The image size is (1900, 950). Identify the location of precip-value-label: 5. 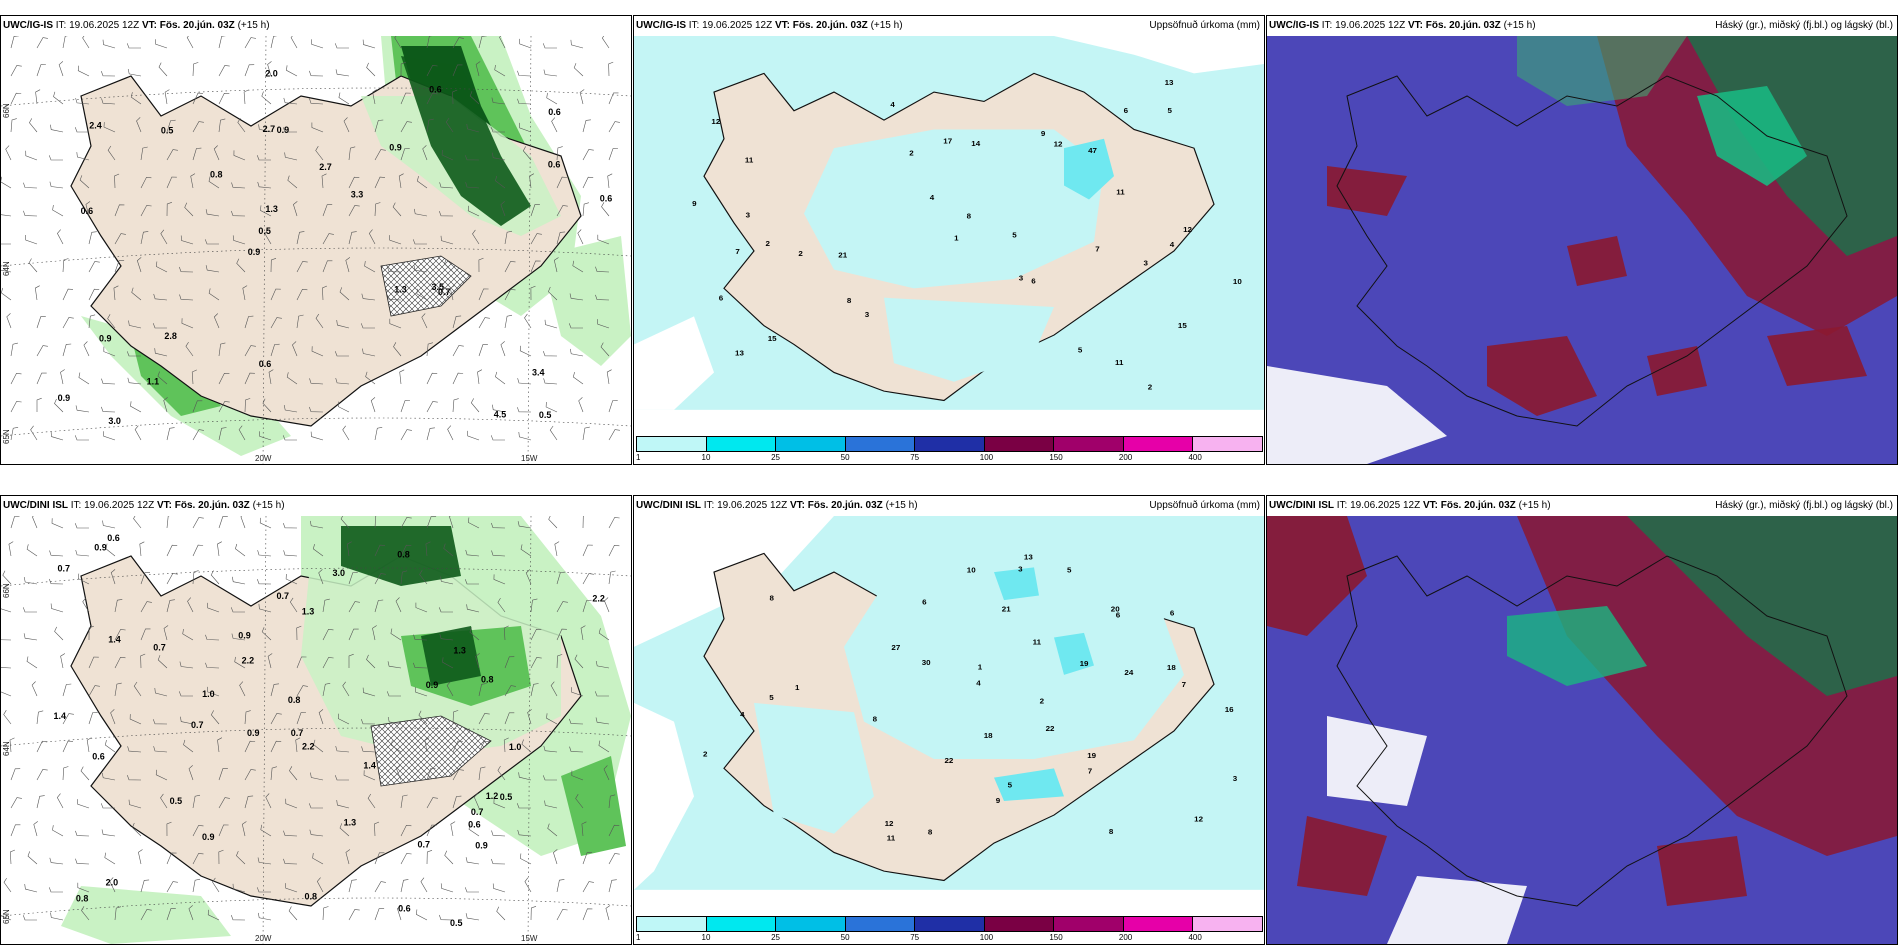
(1080, 350).